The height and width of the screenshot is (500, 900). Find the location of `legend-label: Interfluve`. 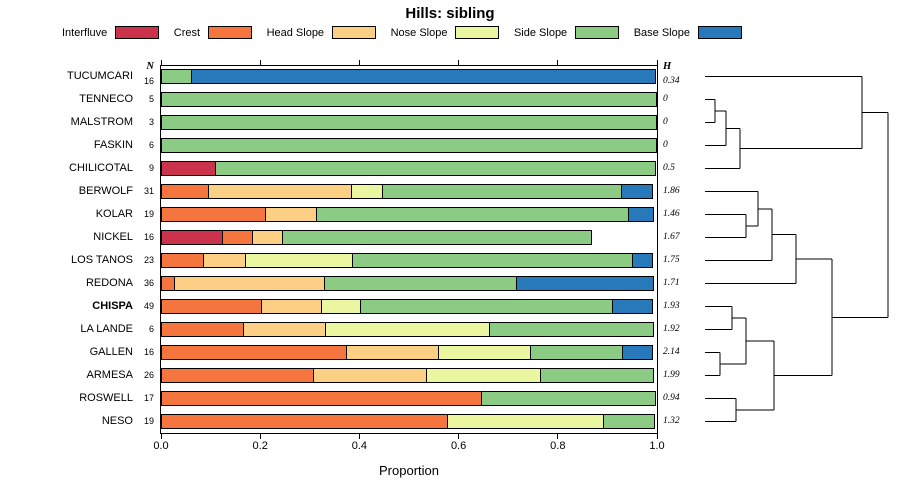

legend-label: Interfluve is located at coordinates (85, 32).